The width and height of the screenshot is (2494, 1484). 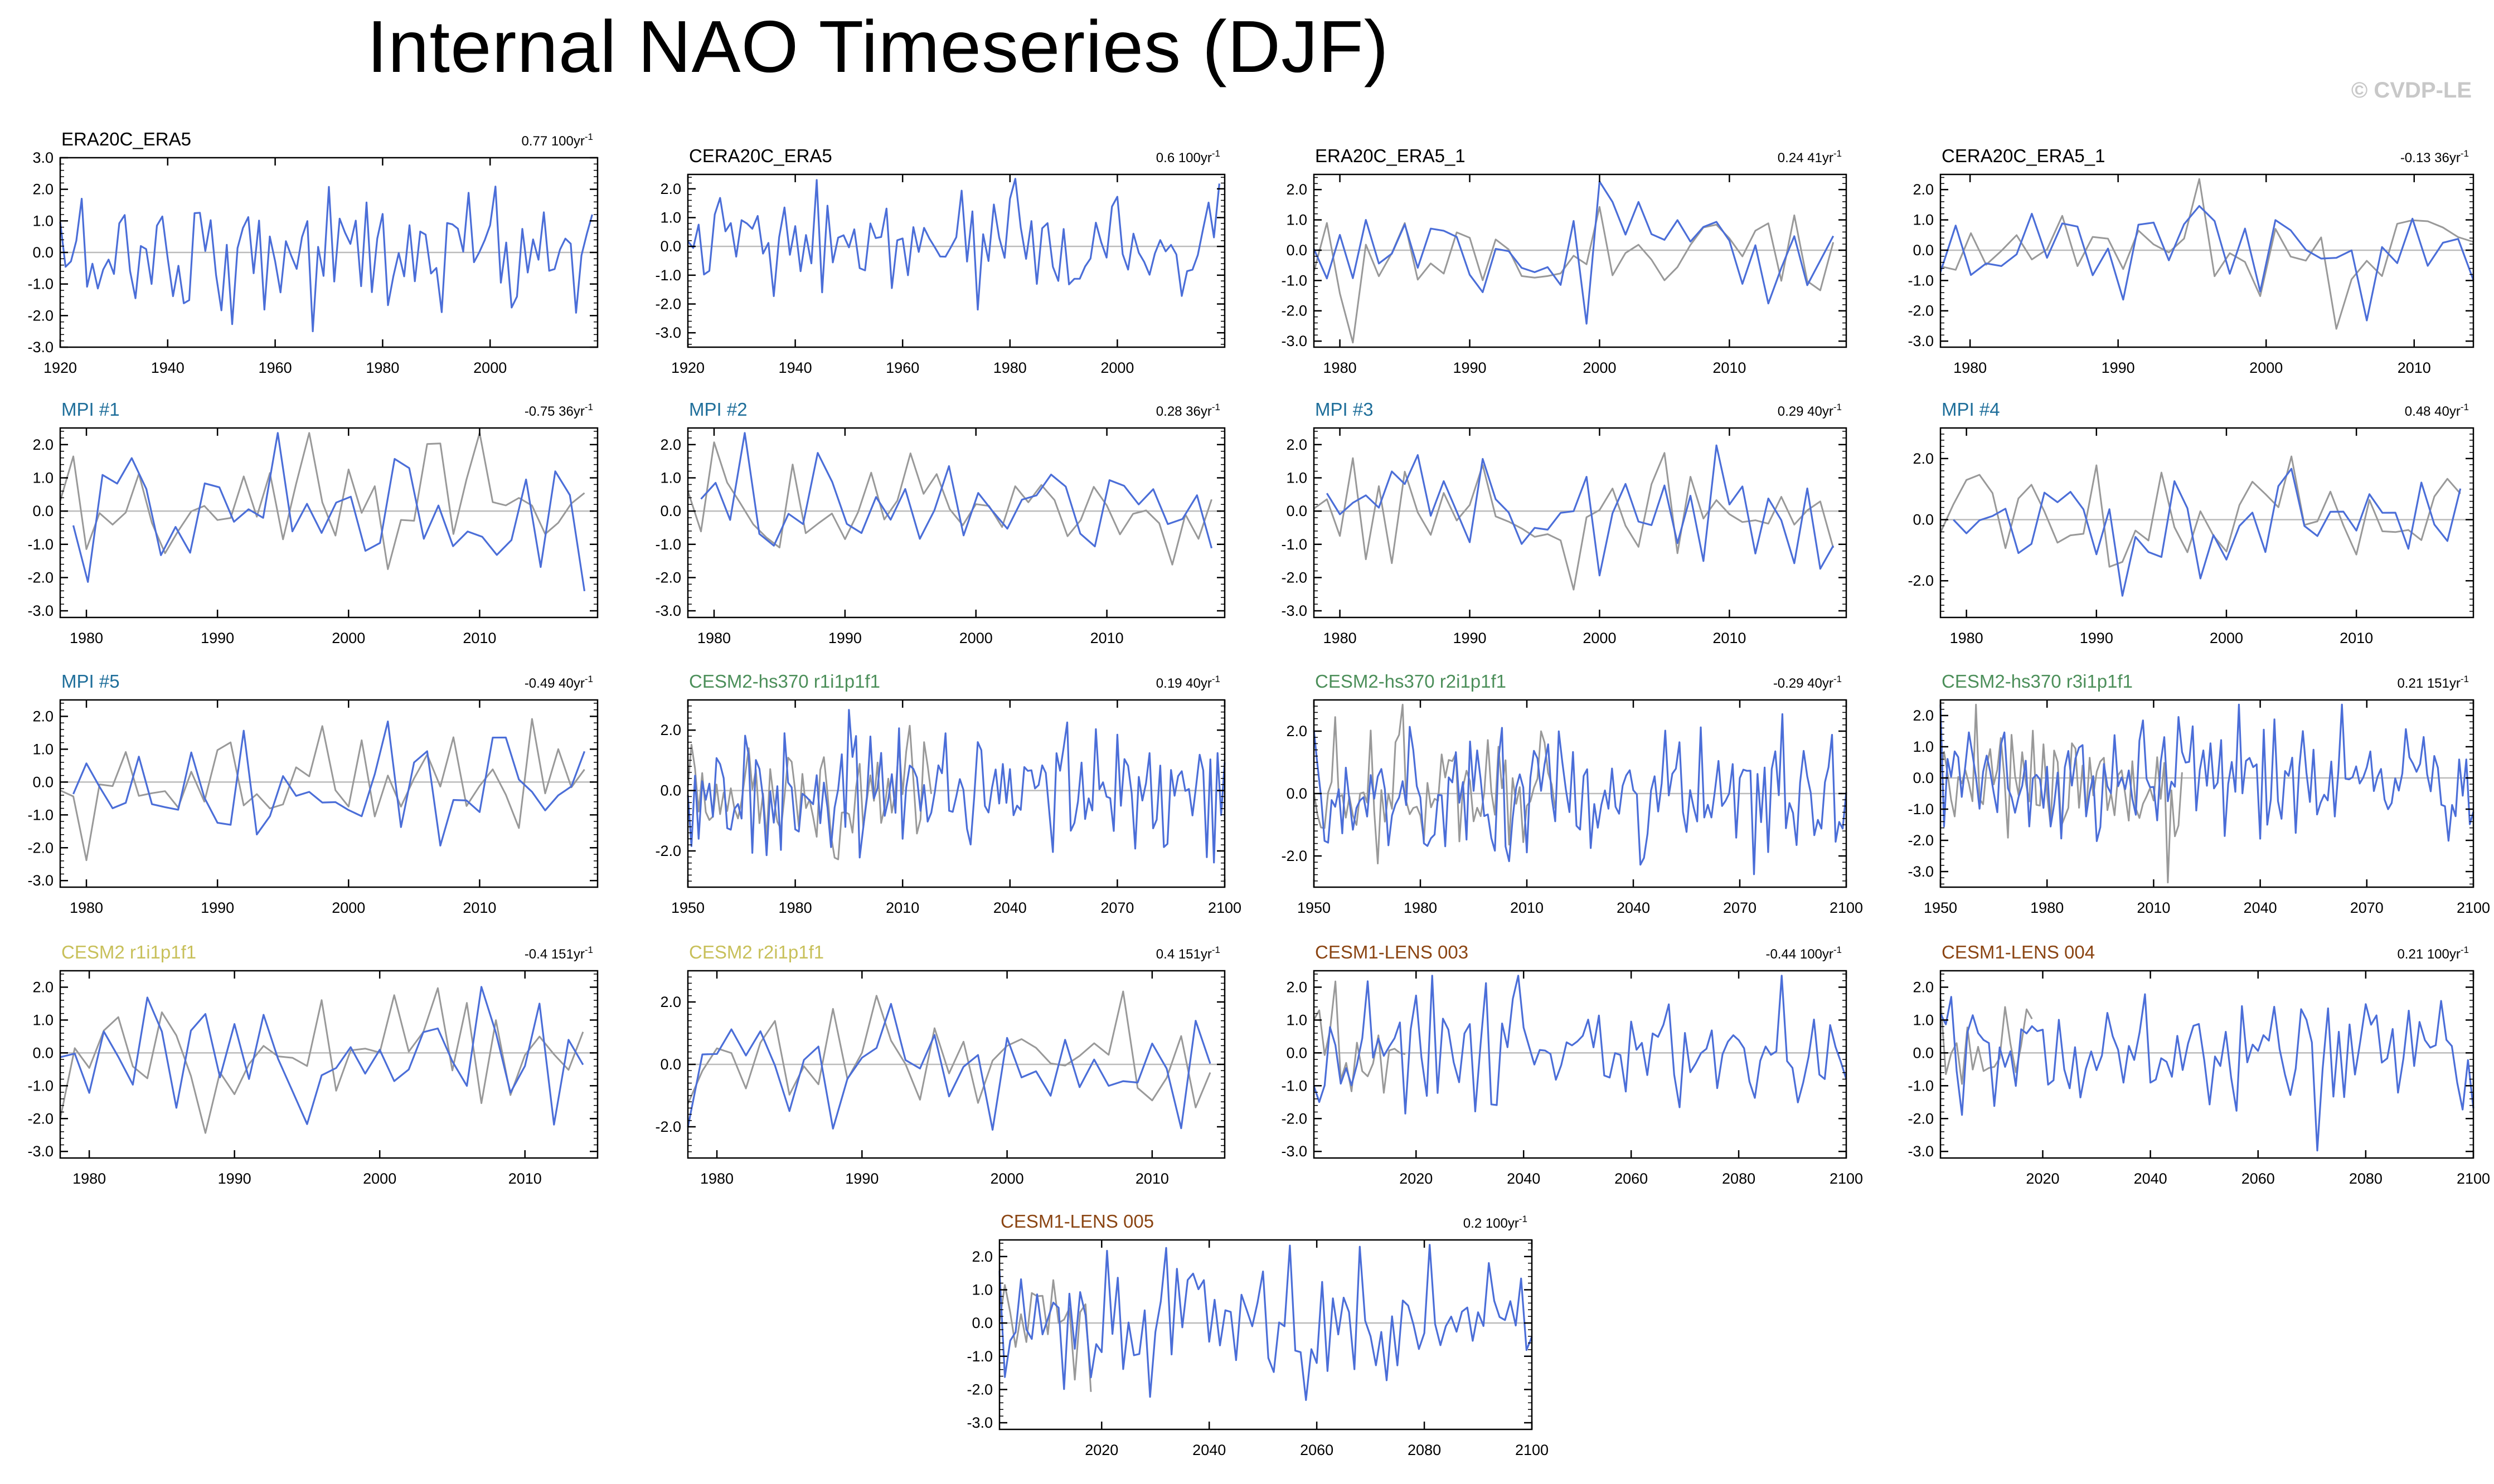 I want to click on x-tick-label: 2020, so click(x=1416, y=1178).